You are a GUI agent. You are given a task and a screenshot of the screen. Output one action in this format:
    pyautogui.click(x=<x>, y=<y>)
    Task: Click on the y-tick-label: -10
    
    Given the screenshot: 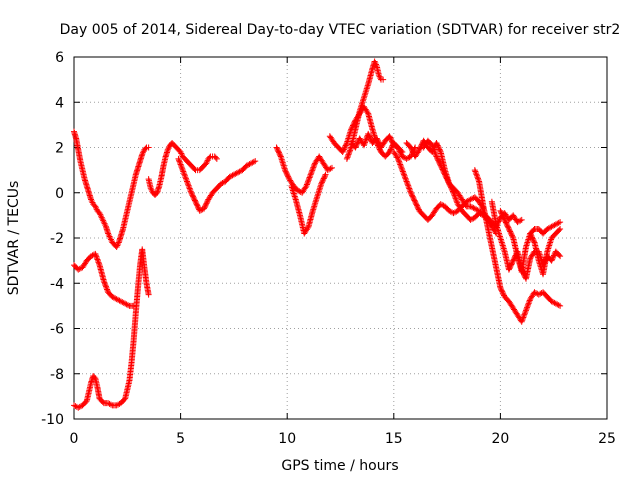 What is the action you would take?
    pyautogui.click(x=52, y=420)
    